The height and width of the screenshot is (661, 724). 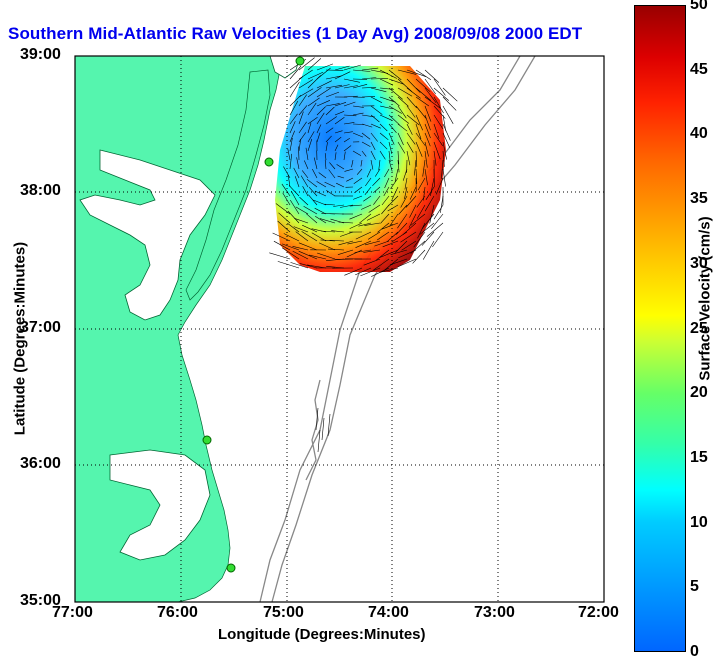 What do you see at coordinates (705, 299) in the screenshot?
I see `colorbar-label: Surface Velocity (cm/s)` at bounding box center [705, 299].